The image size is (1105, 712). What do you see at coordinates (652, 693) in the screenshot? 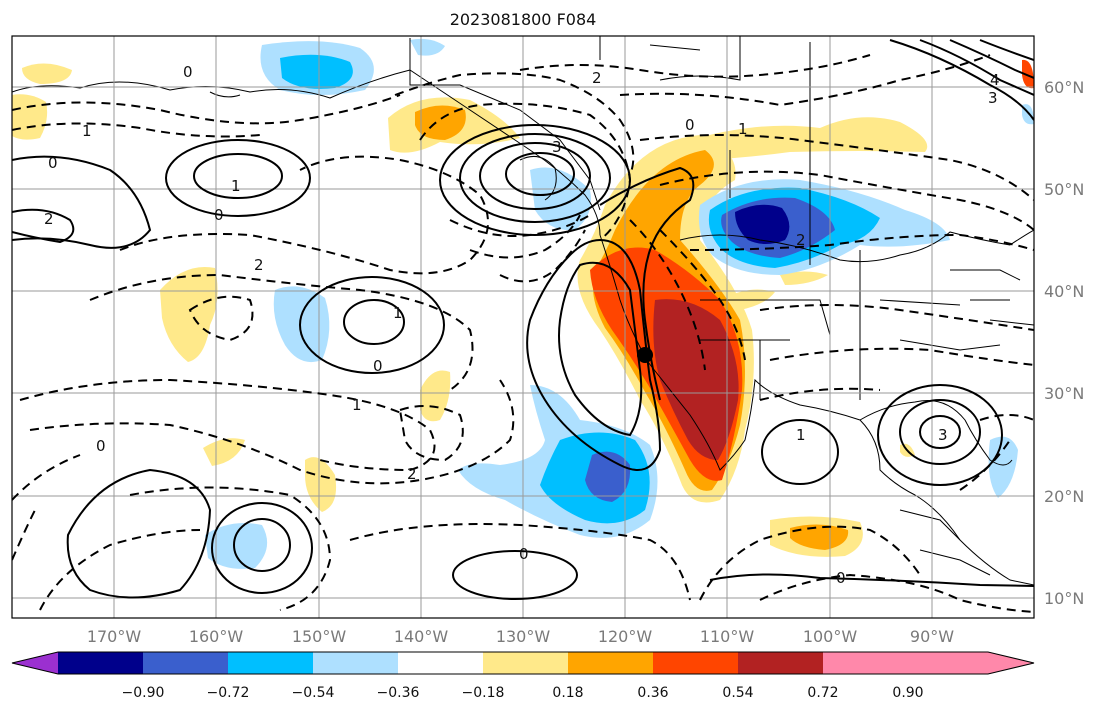
I see `colorbar-tick-label: 0.36` at bounding box center [652, 693].